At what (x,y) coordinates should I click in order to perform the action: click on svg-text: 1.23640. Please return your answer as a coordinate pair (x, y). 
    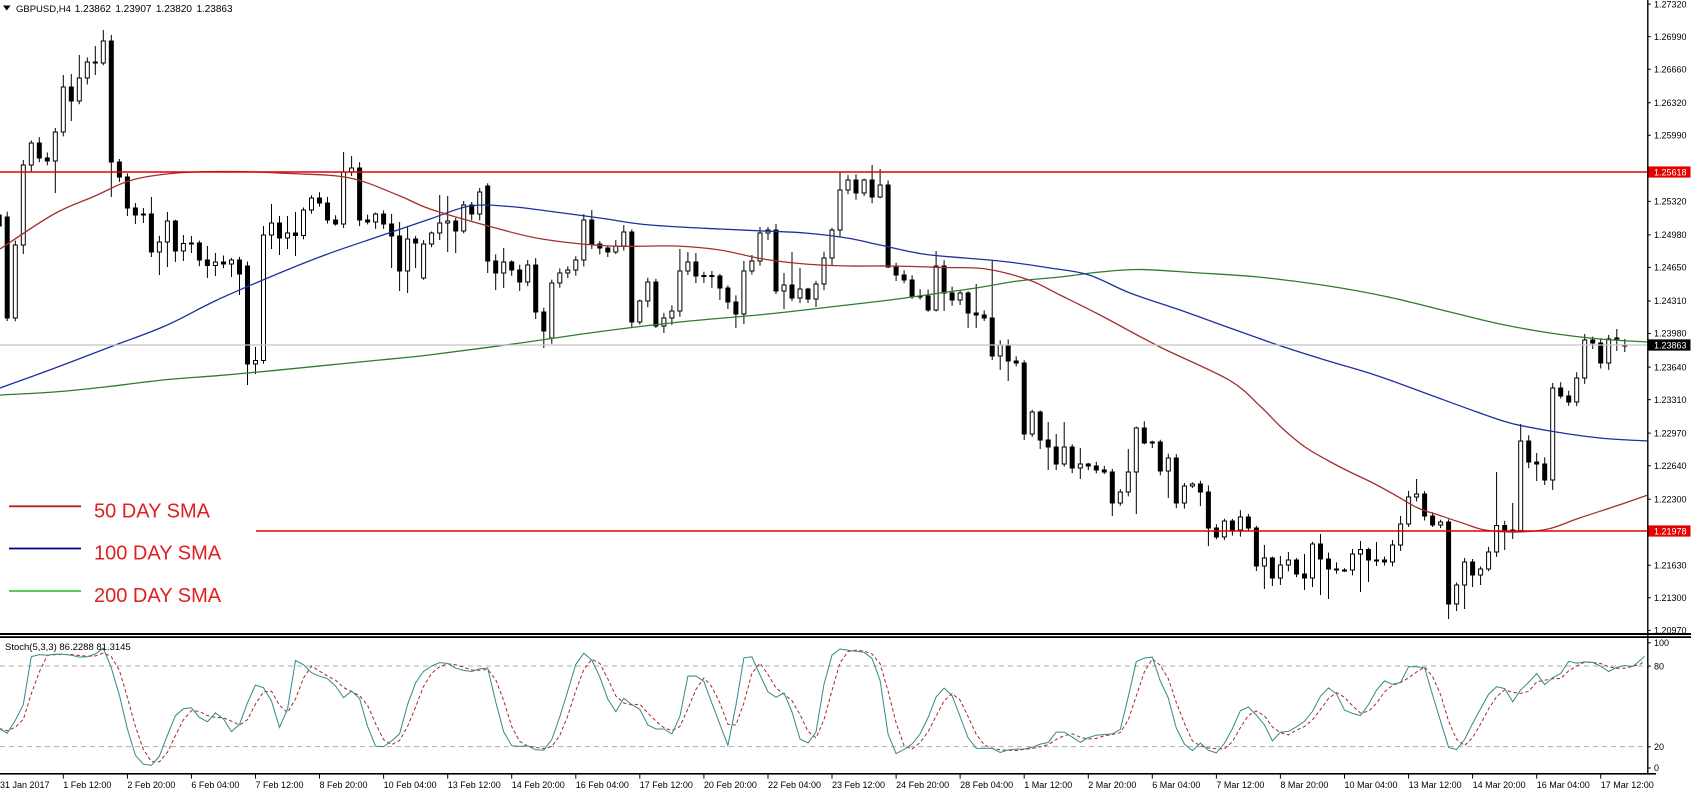
    Looking at the image, I should click on (1670, 367).